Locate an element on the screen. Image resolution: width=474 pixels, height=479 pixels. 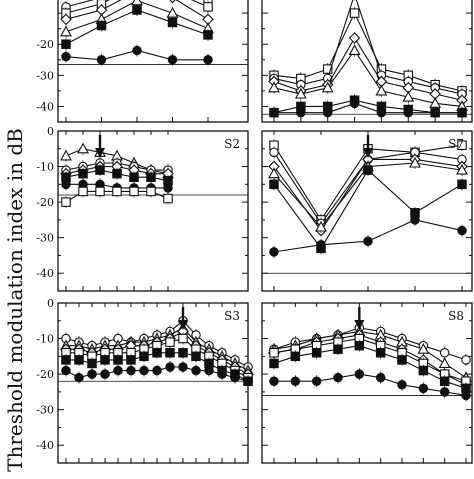
diamond-open-marker is located at coordinates (66, 19).